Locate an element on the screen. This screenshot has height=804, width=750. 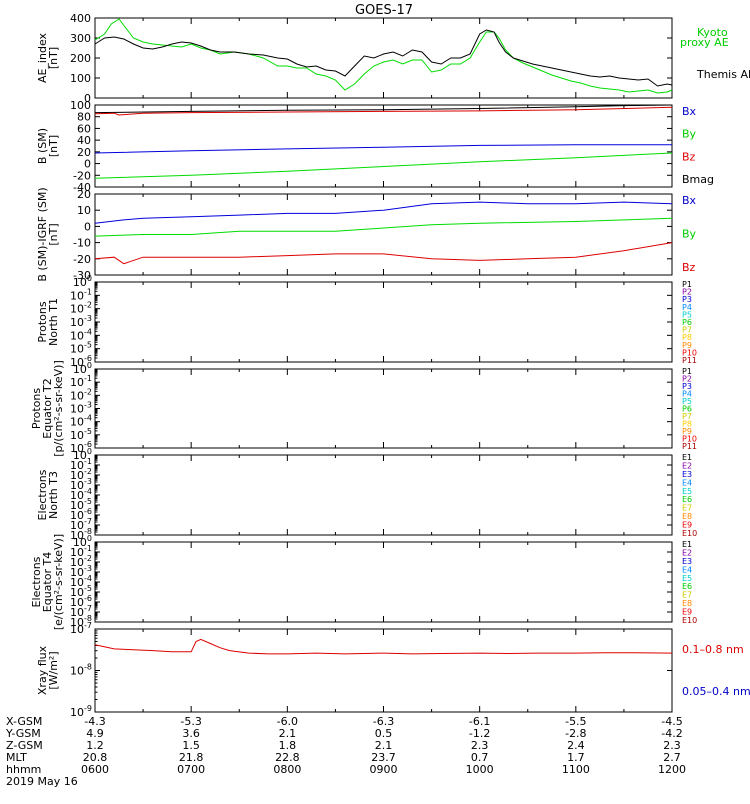
plot-title: GOES-17 is located at coordinates (384, 10).